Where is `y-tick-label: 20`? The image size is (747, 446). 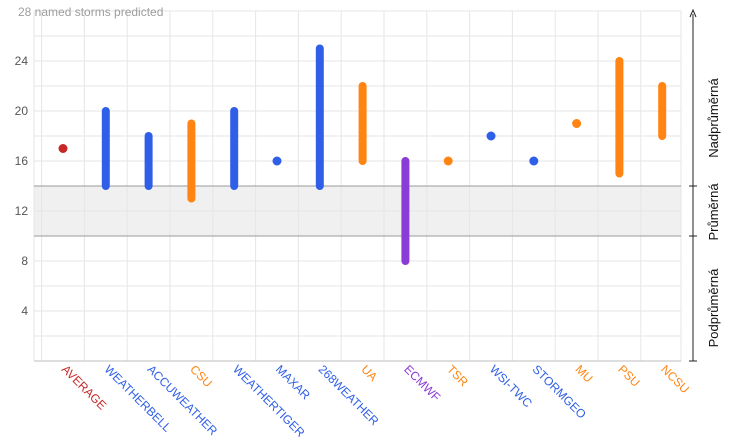
y-tick-label: 20 is located at coordinates (22, 111).